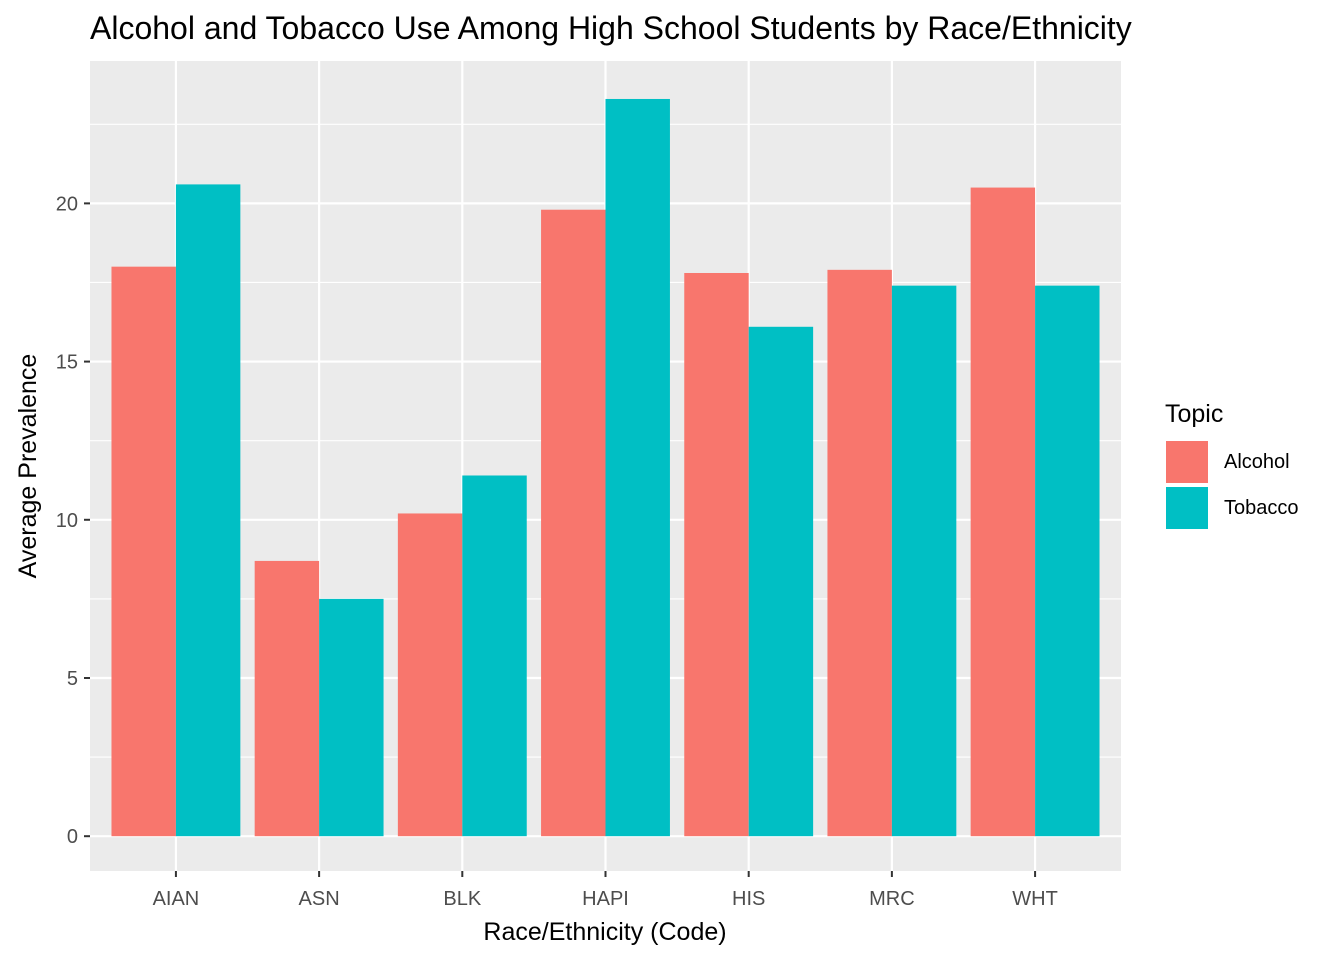 This screenshot has height=960, width=1344. I want to click on y-tick-label: 0, so click(72, 837).